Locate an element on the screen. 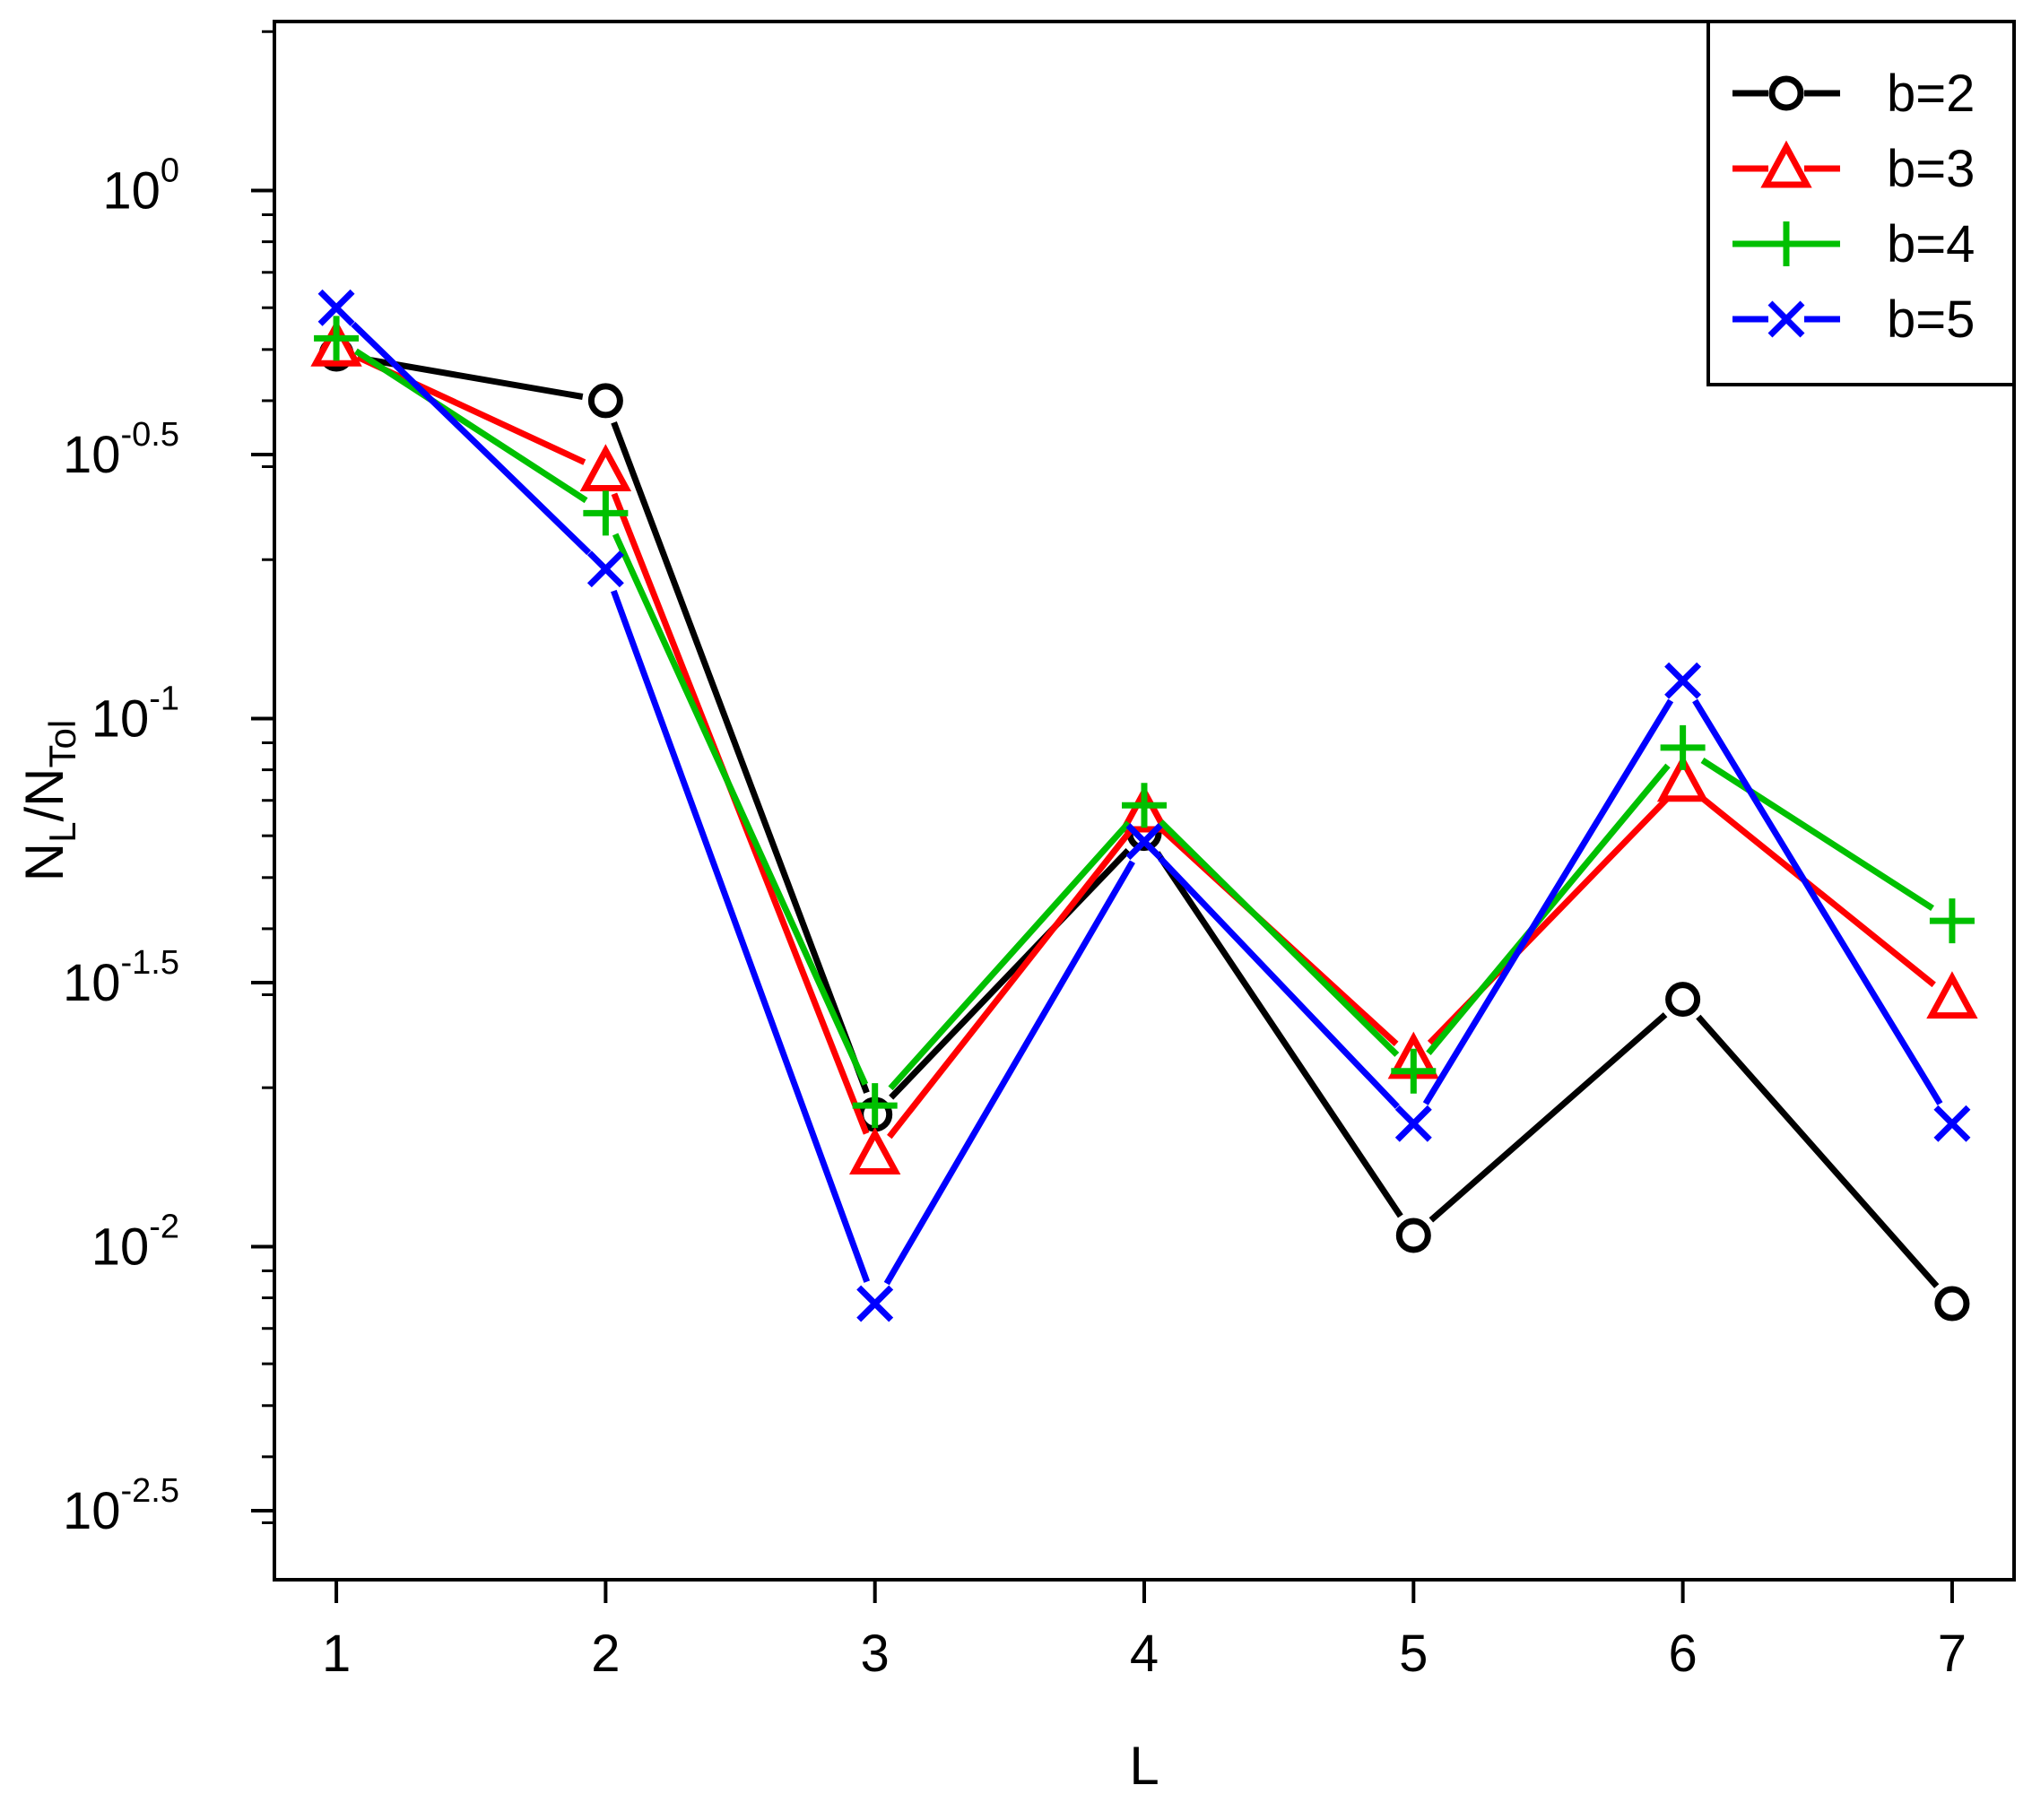 This screenshot has height=1820, width=2032. y-axis-title: NL/NTol is located at coordinates (48, 800).